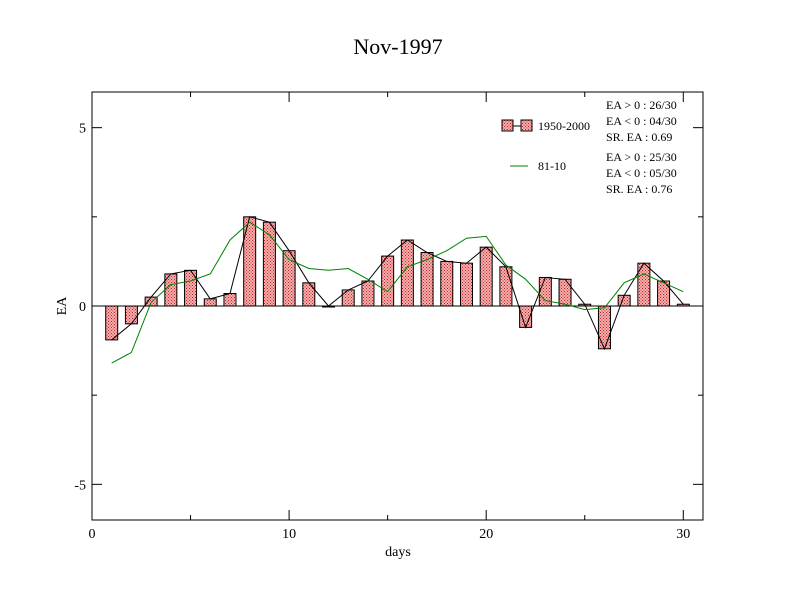  What do you see at coordinates (397, 46) in the screenshot?
I see `chart-title: Nov-1997` at bounding box center [397, 46].